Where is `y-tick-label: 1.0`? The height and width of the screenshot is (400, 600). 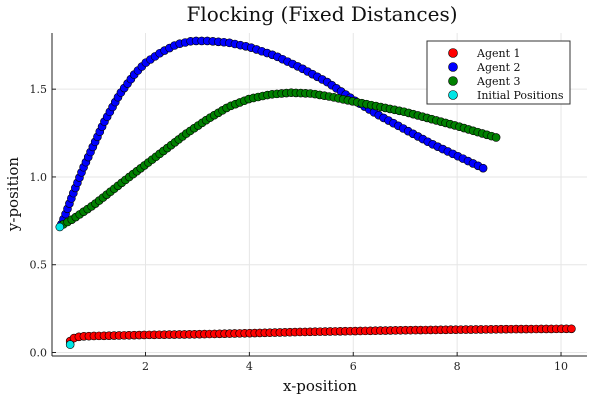
y-tick-label: 1.0 is located at coordinates (39, 177).